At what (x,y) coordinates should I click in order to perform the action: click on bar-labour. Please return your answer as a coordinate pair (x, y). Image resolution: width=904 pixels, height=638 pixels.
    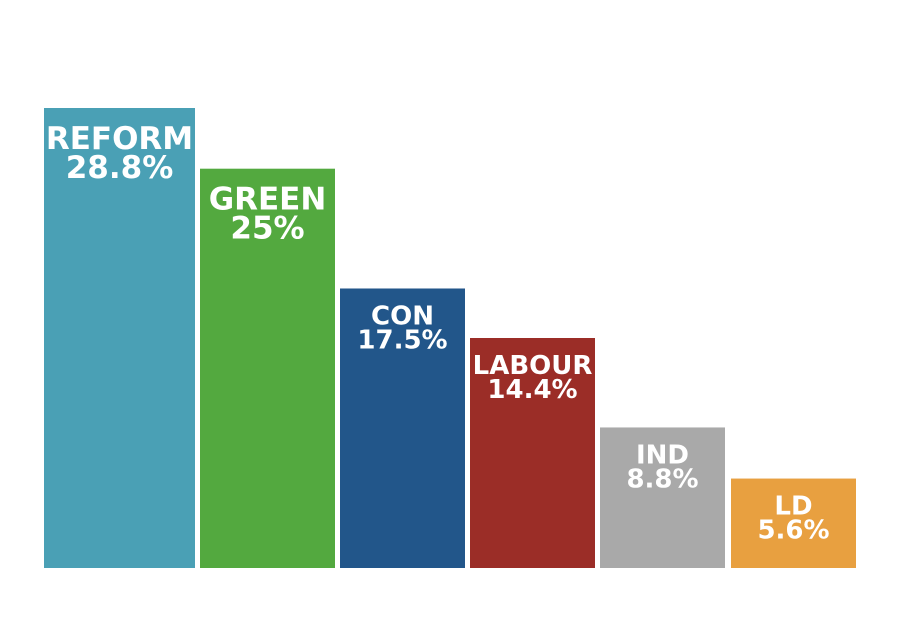
    Looking at the image, I should click on (532, 453).